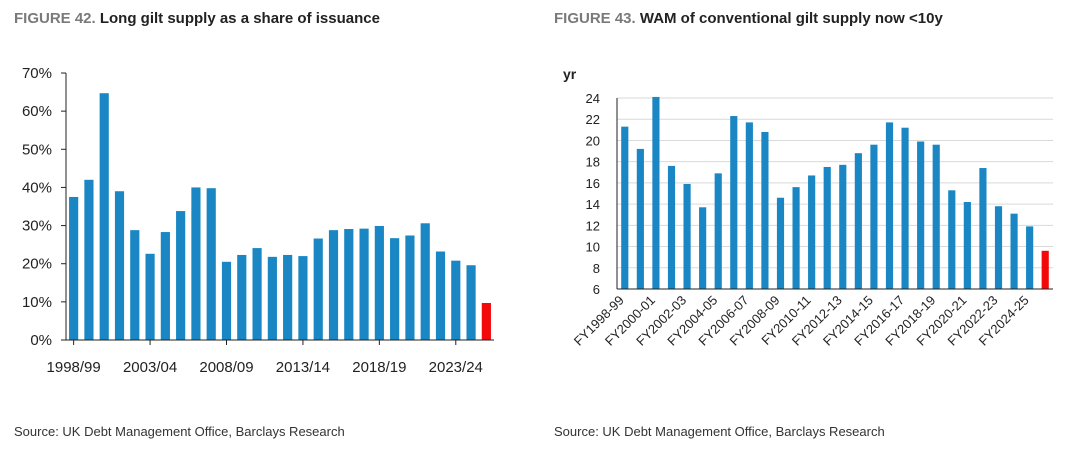 This screenshot has width=1080, height=451. I want to click on figure-42-number: FIGURE 42., so click(55, 18).